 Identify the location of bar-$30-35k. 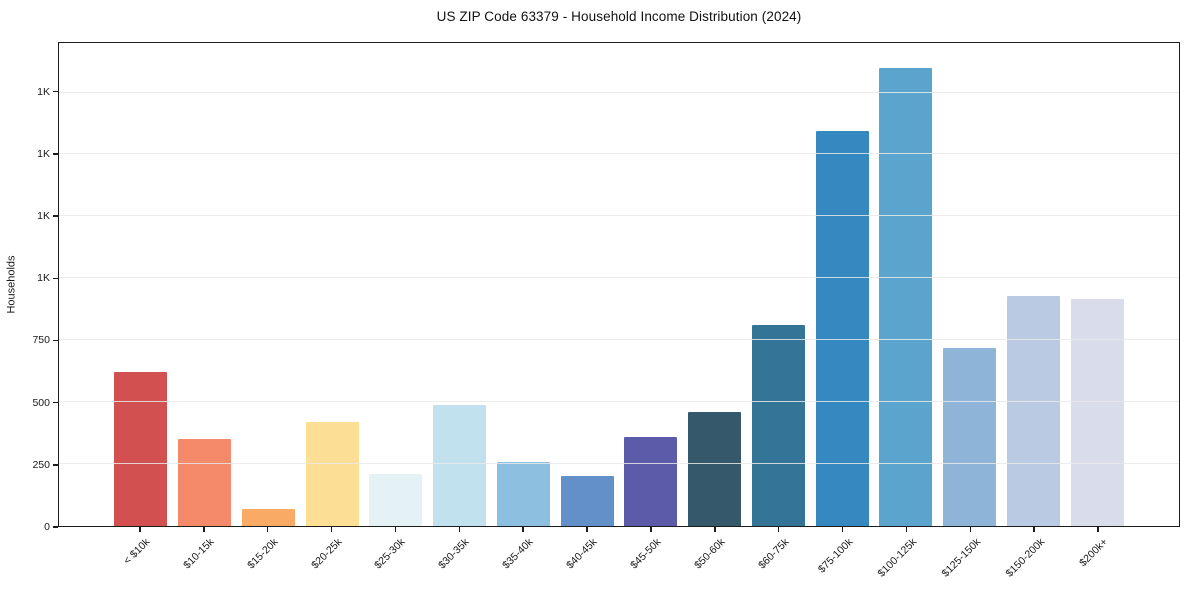
(460, 465).